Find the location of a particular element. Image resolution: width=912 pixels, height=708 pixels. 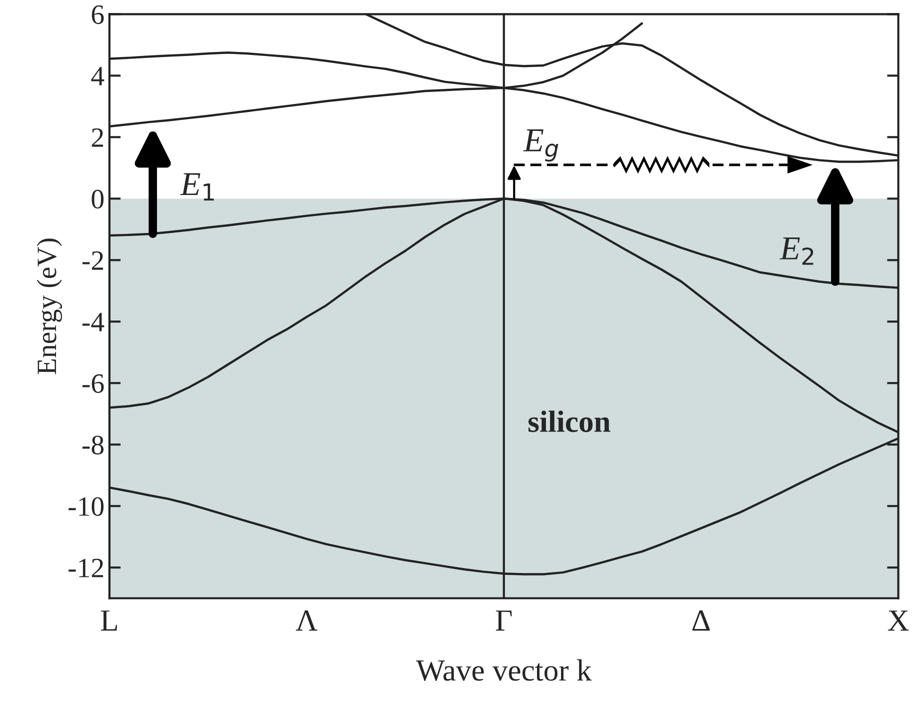

y-tick-label: -12 is located at coordinates (86, 568).